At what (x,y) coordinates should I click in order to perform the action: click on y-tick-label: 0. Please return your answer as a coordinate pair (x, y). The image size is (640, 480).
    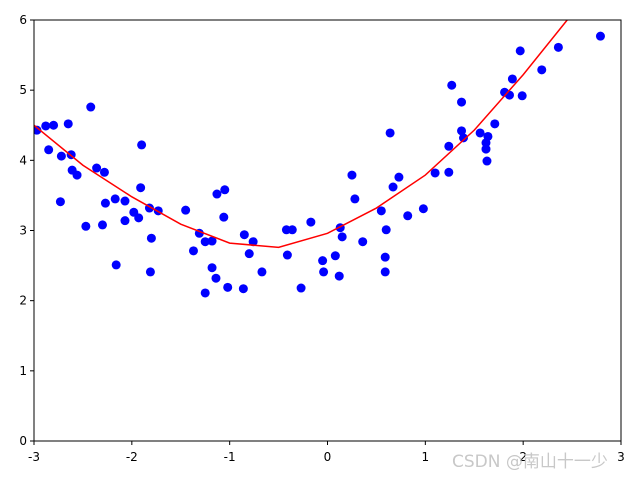
    Looking at the image, I should click on (23, 441).